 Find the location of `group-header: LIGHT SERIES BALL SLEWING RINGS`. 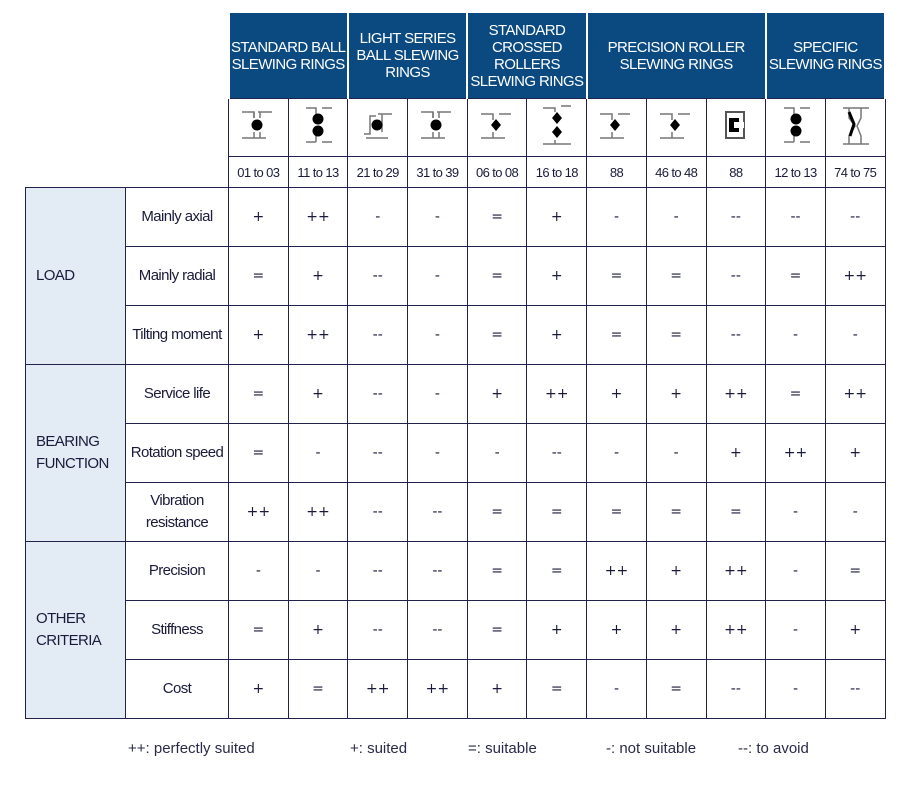

group-header: LIGHT SERIES BALL SLEWING RINGS is located at coordinates (407, 56).